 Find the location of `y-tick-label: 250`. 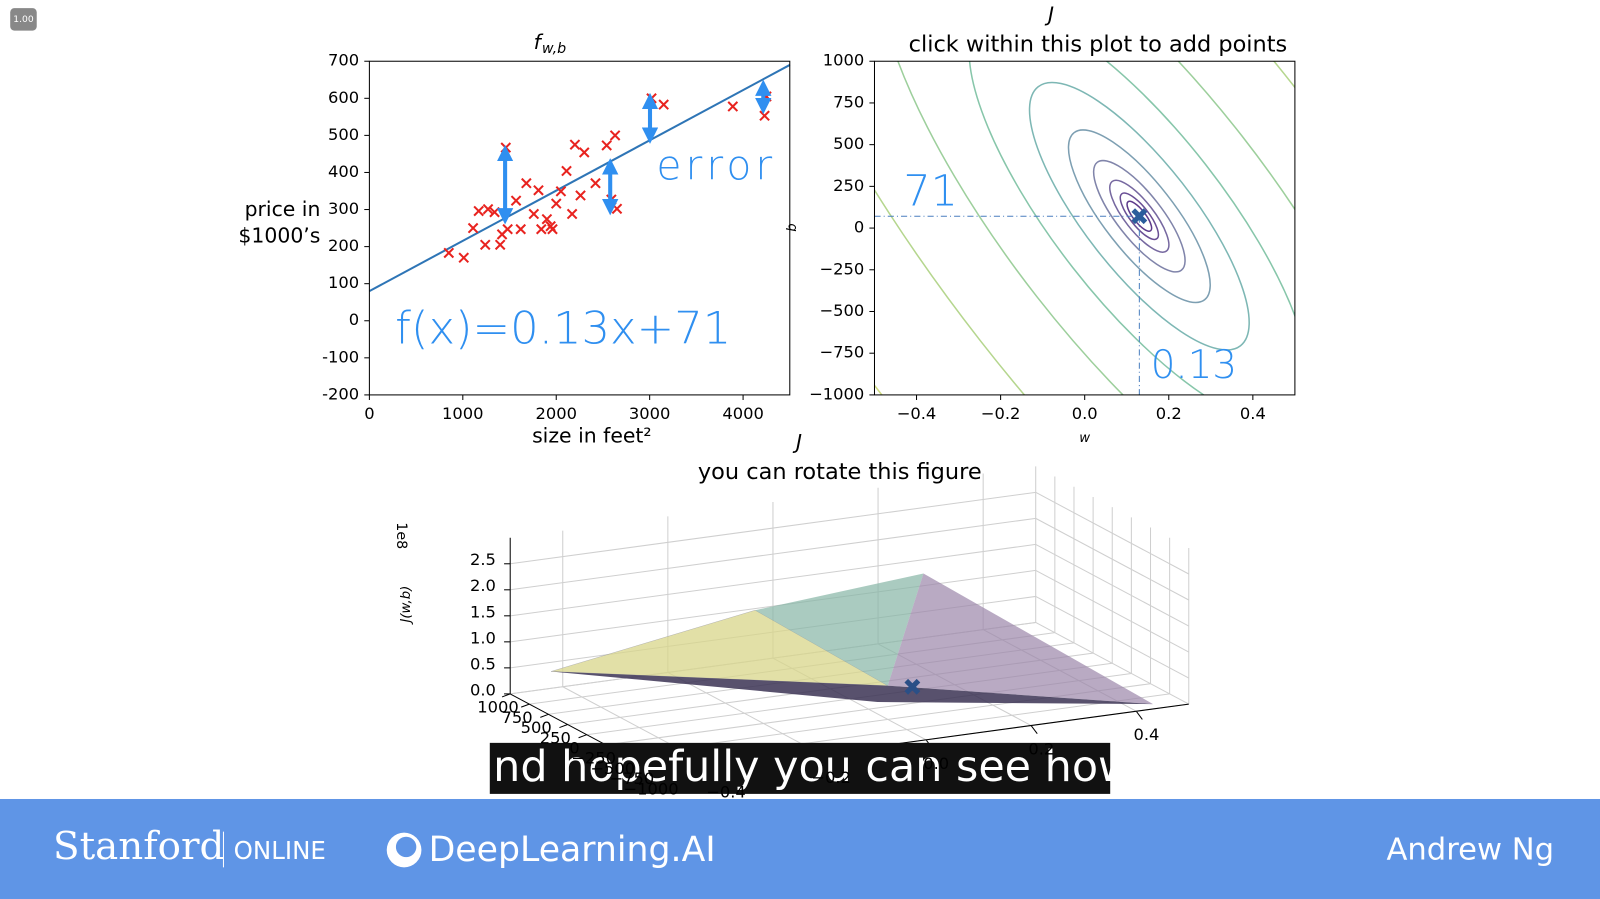

y-tick-label: 250 is located at coordinates (848, 185).